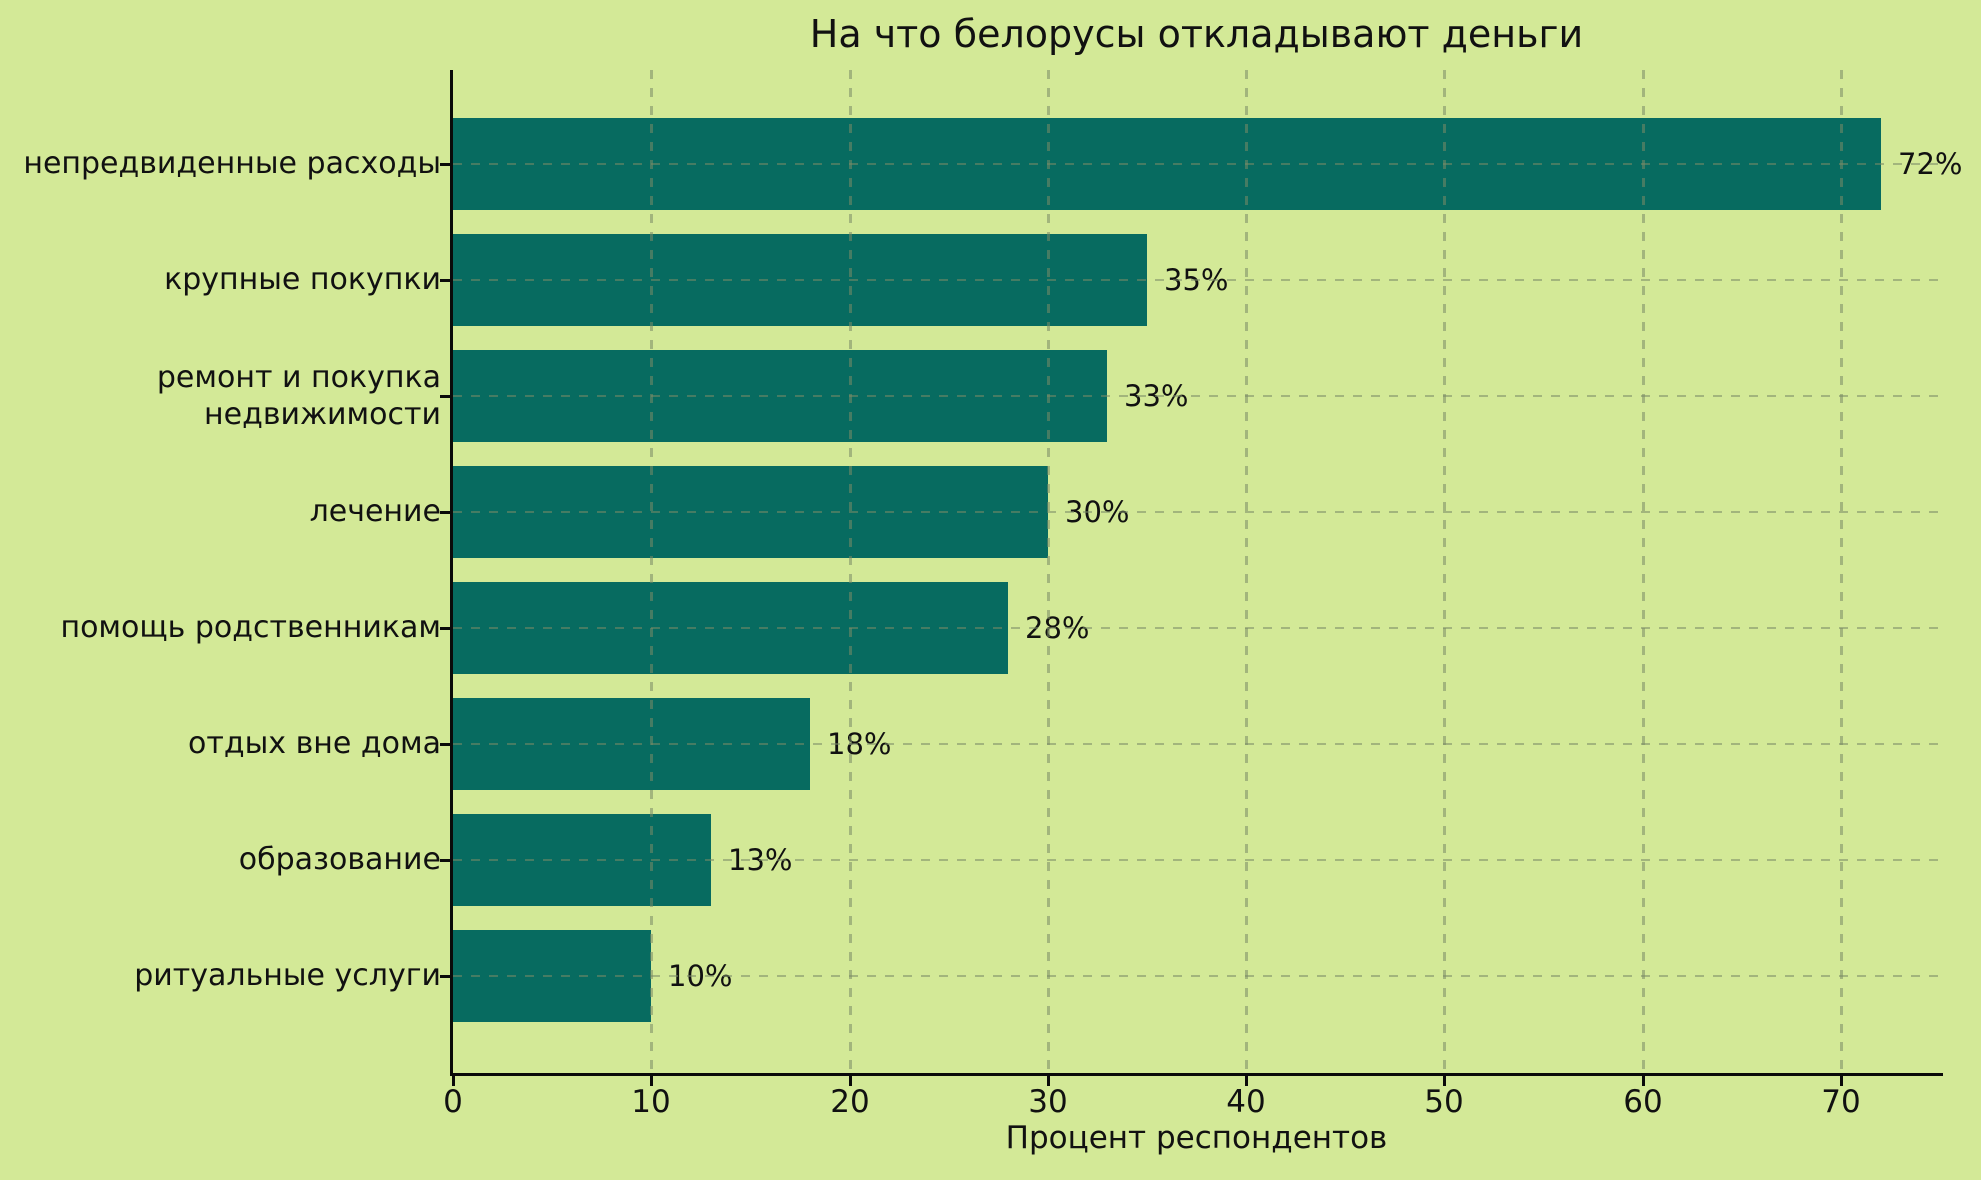 This screenshot has height=1180, width=1981. What do you see at coordinates (1048, 1102) in the screenshot?
I see `x-tick-label: 30` at bounding box center [1048, 1102].